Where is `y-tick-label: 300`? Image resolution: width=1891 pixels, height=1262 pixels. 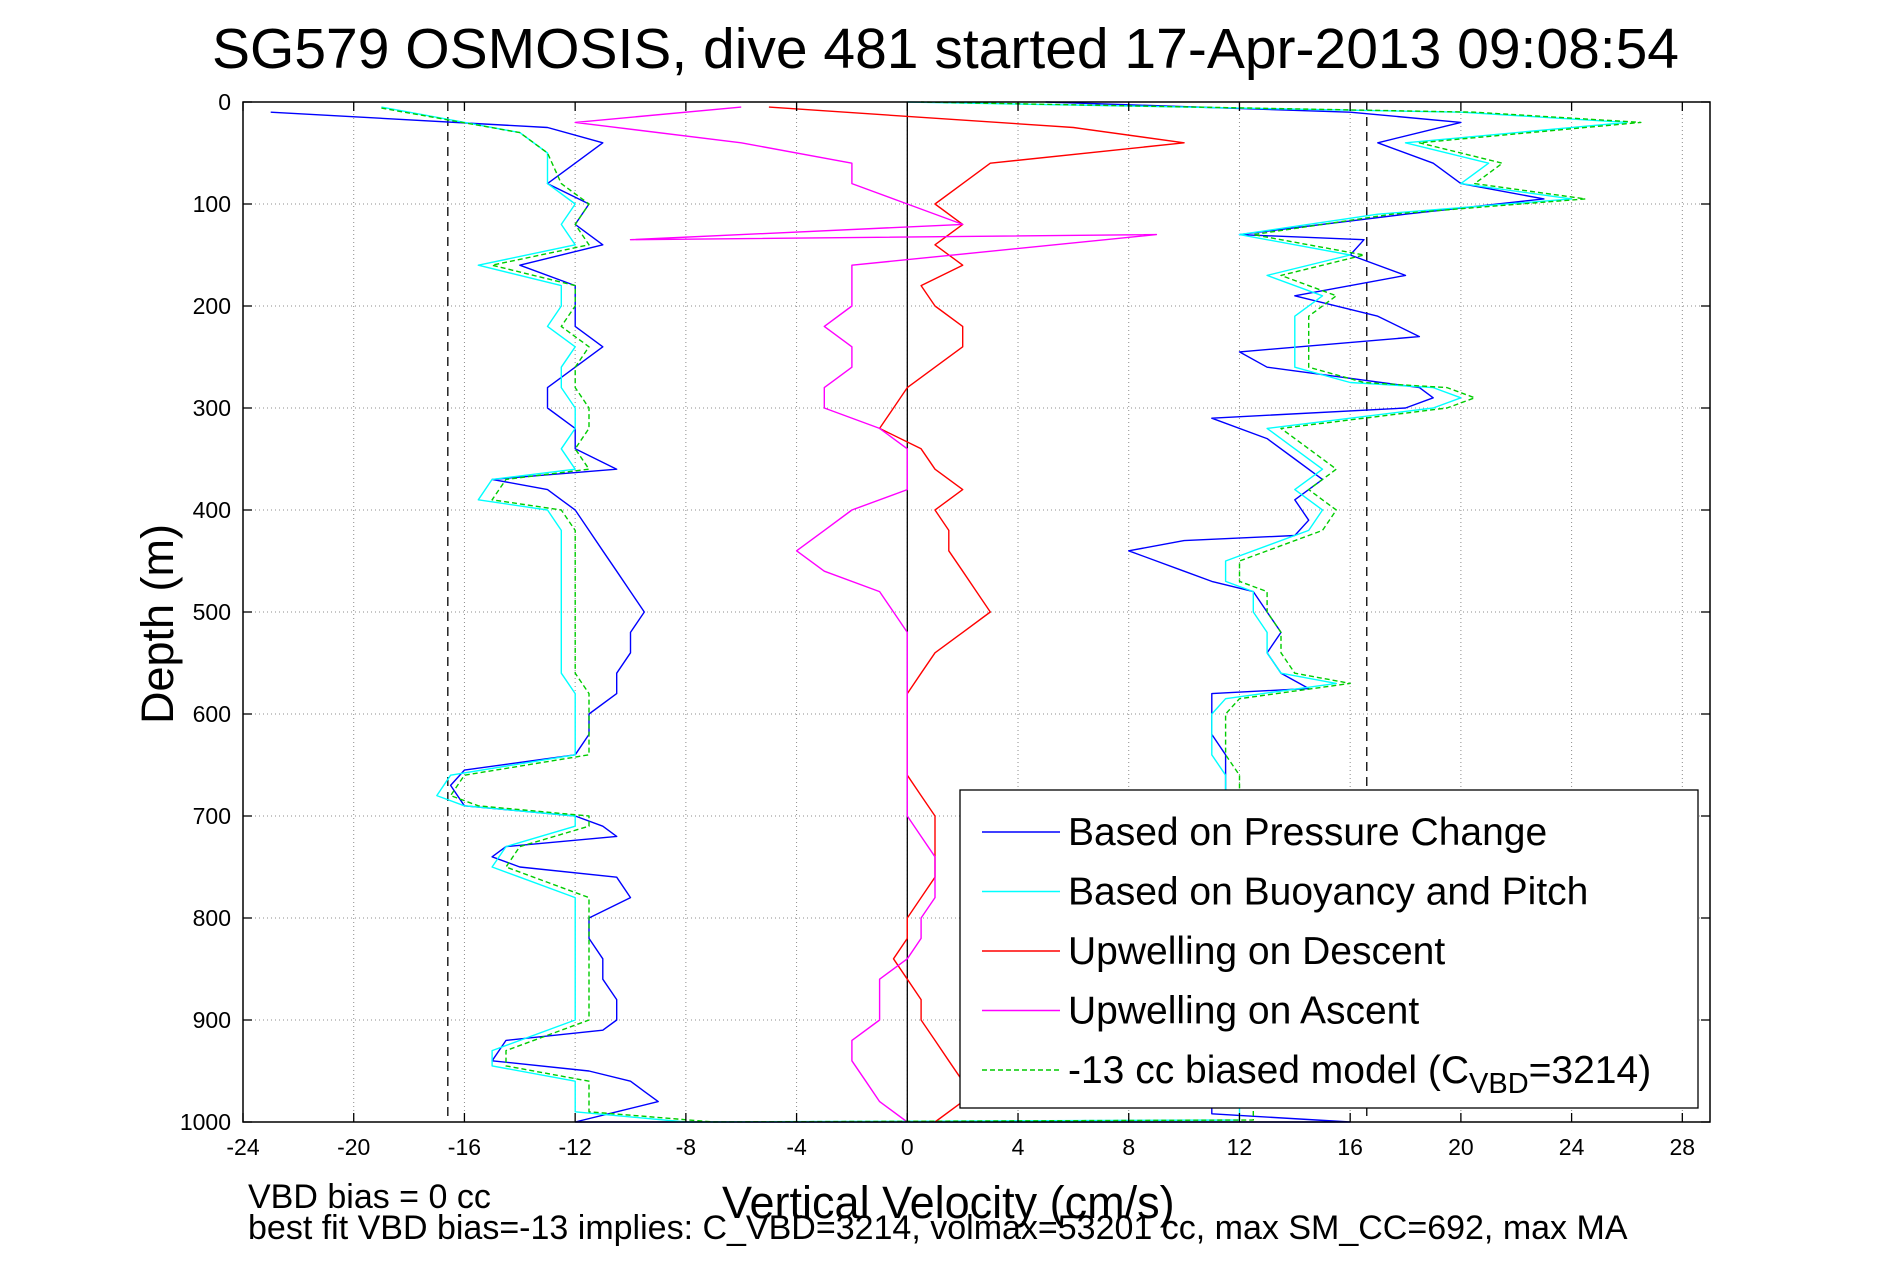
y-tick-label: 300 is located at coordinates (212, 408).